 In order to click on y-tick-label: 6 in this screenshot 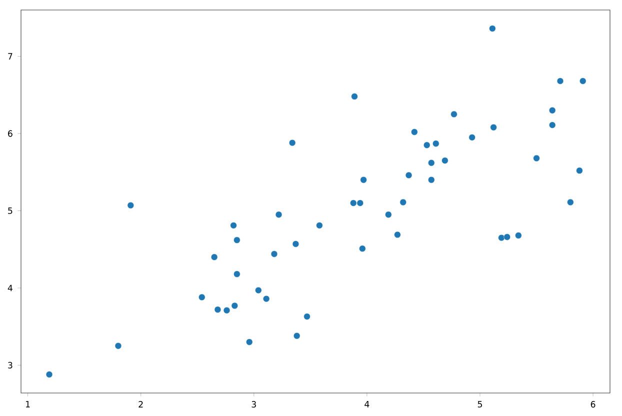, I will do `click(10, 133)`.